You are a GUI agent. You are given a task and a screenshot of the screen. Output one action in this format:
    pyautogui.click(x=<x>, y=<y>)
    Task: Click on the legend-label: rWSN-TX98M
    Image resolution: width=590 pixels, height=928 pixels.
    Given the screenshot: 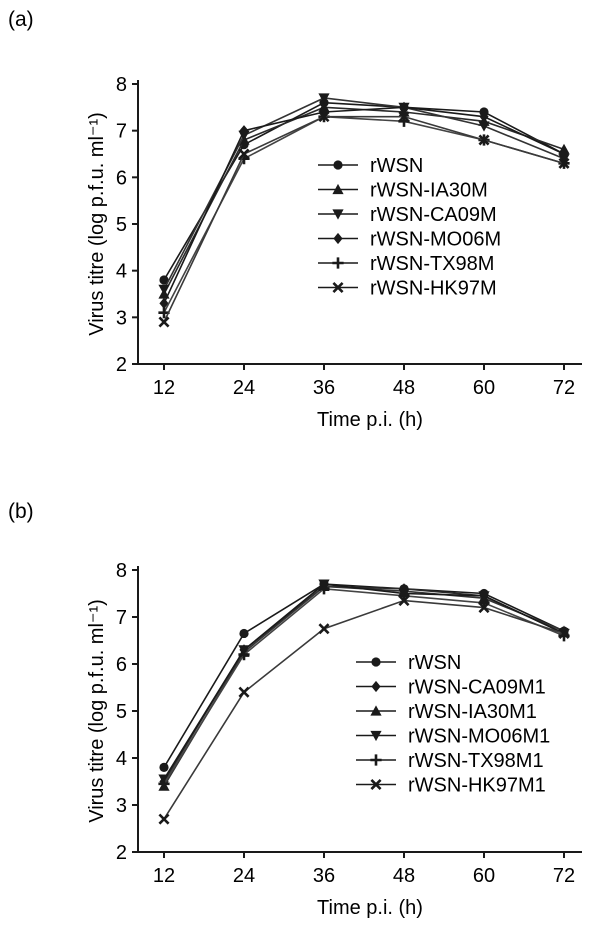 What is the action you would take?
    pyautogui.click(x=432, y=264)
    